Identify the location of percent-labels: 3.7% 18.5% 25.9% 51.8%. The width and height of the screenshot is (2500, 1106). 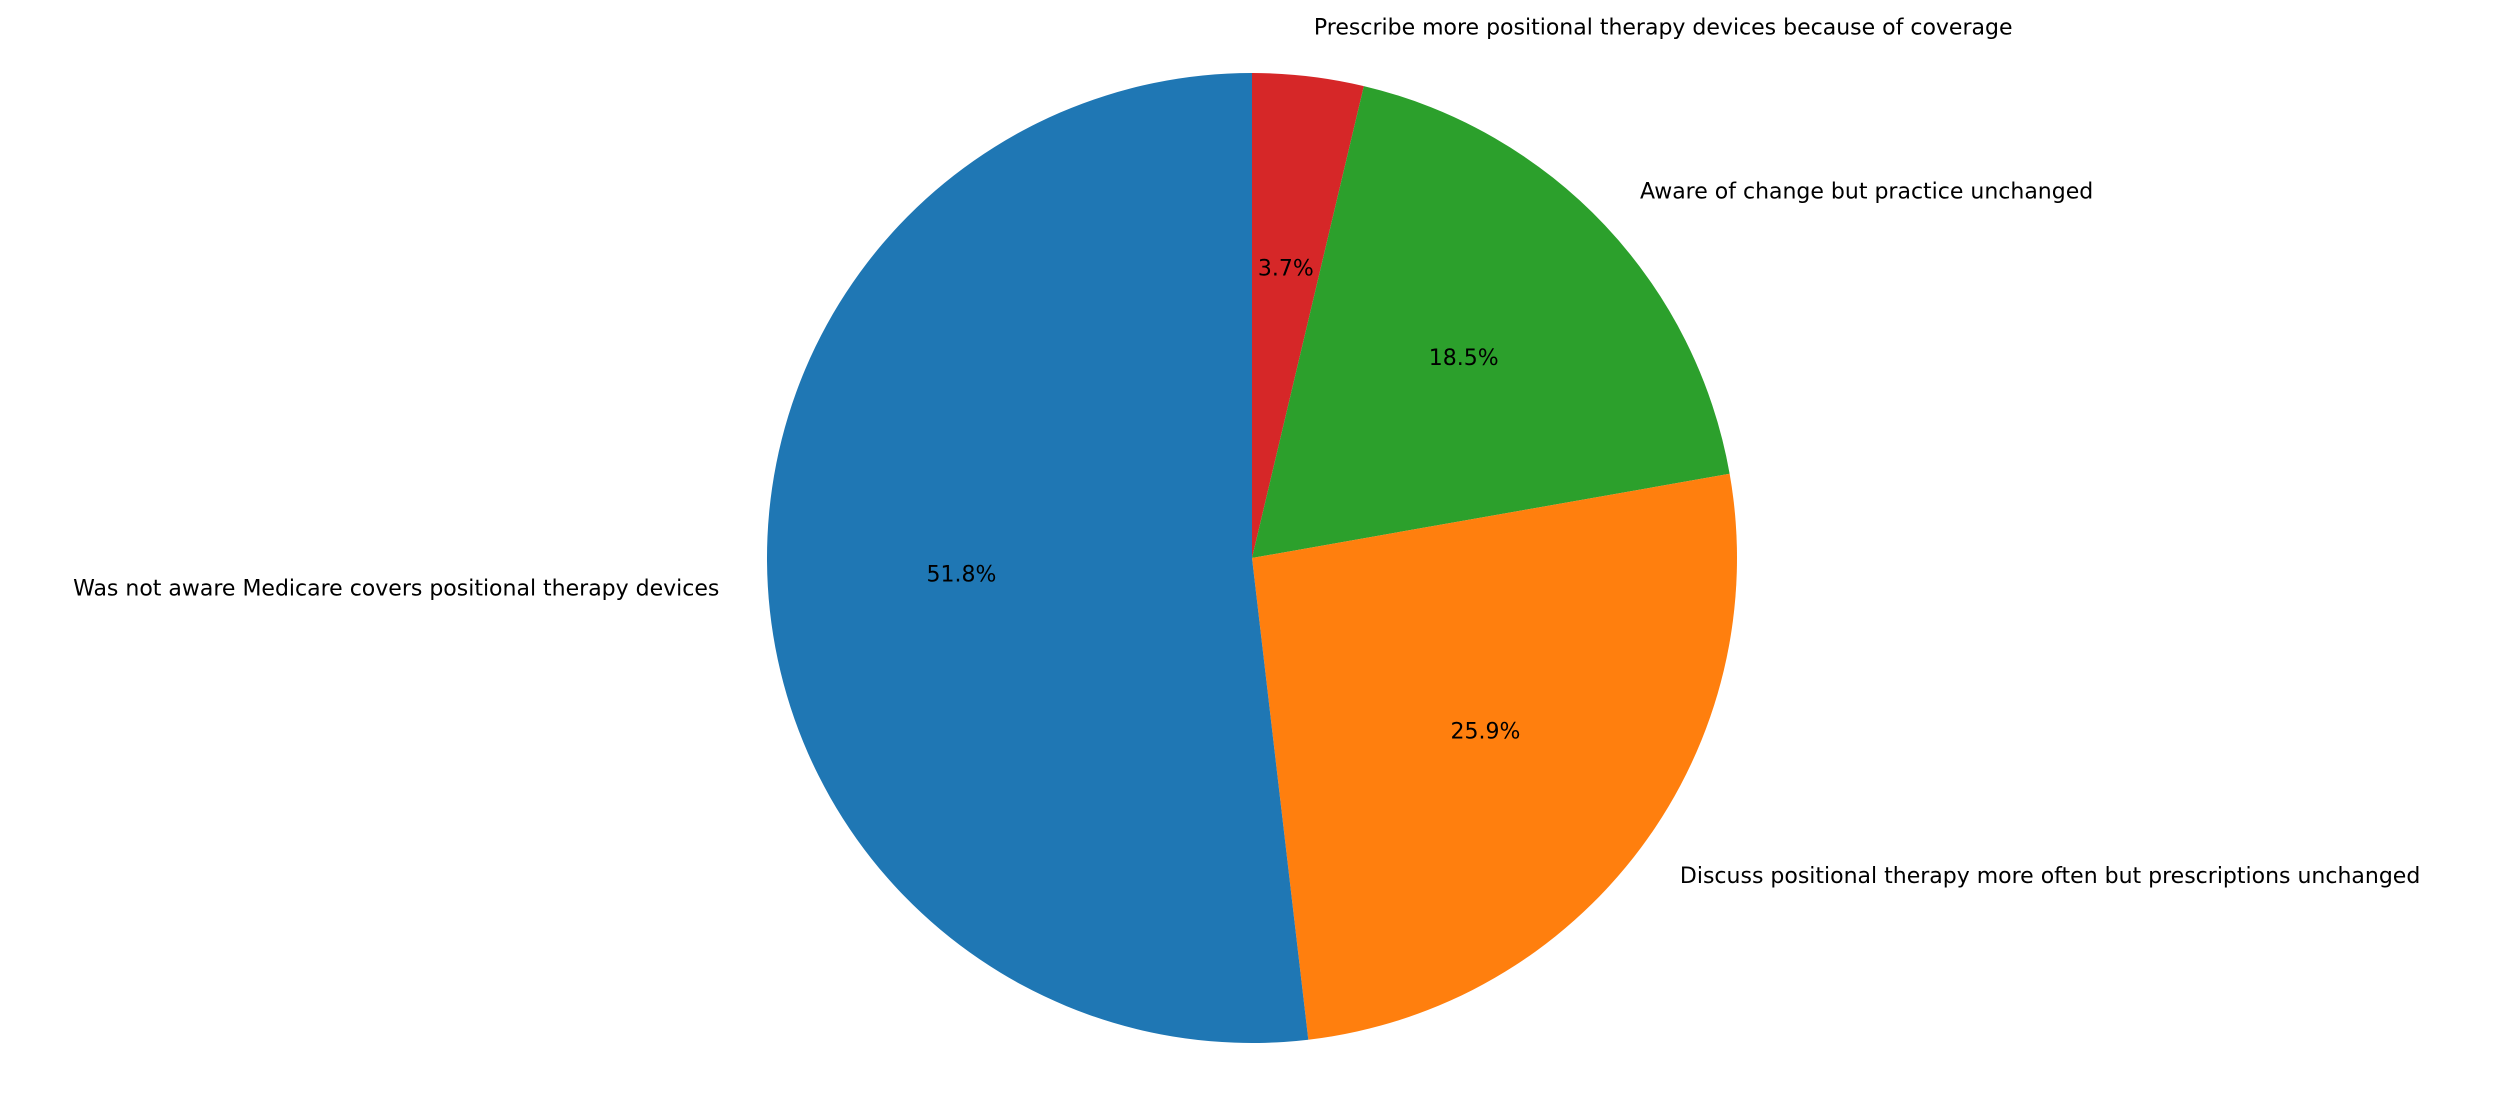
(1224, 500).